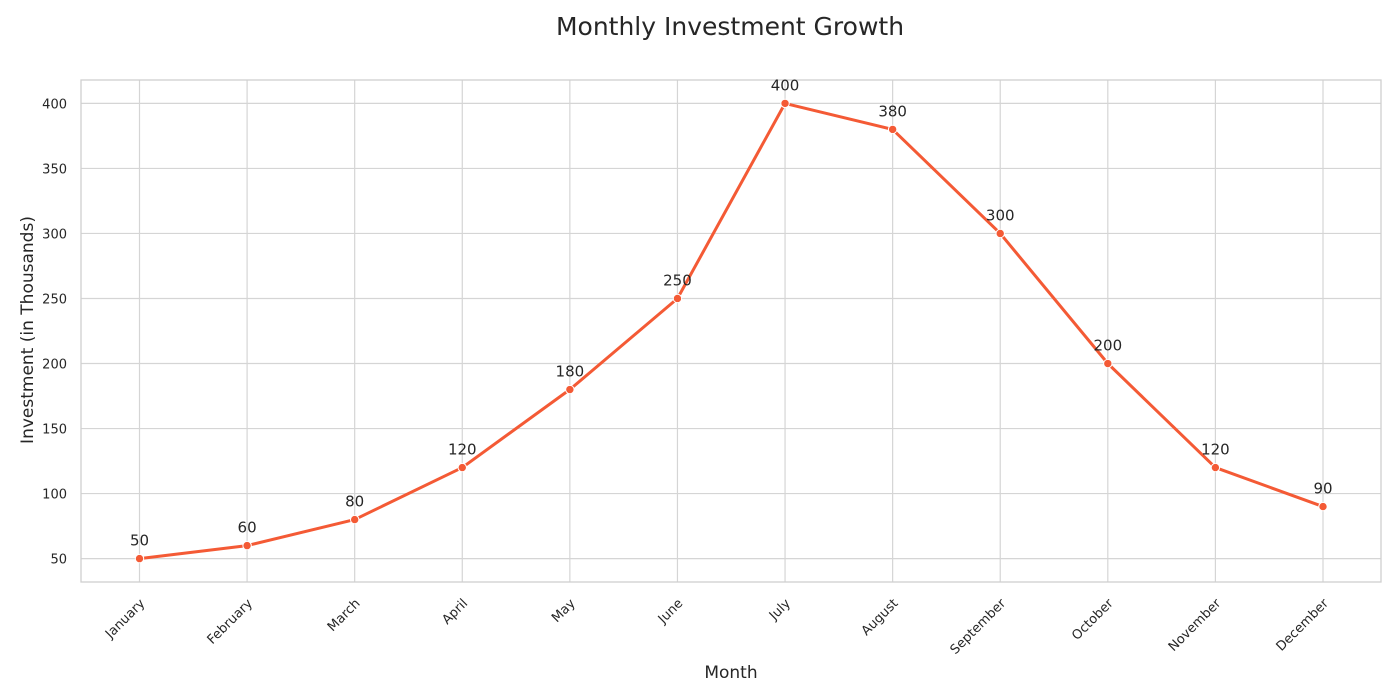  Describe the element at coordinates (780, 610) in the screenshot. I see `x-tick-label: July` at that location.